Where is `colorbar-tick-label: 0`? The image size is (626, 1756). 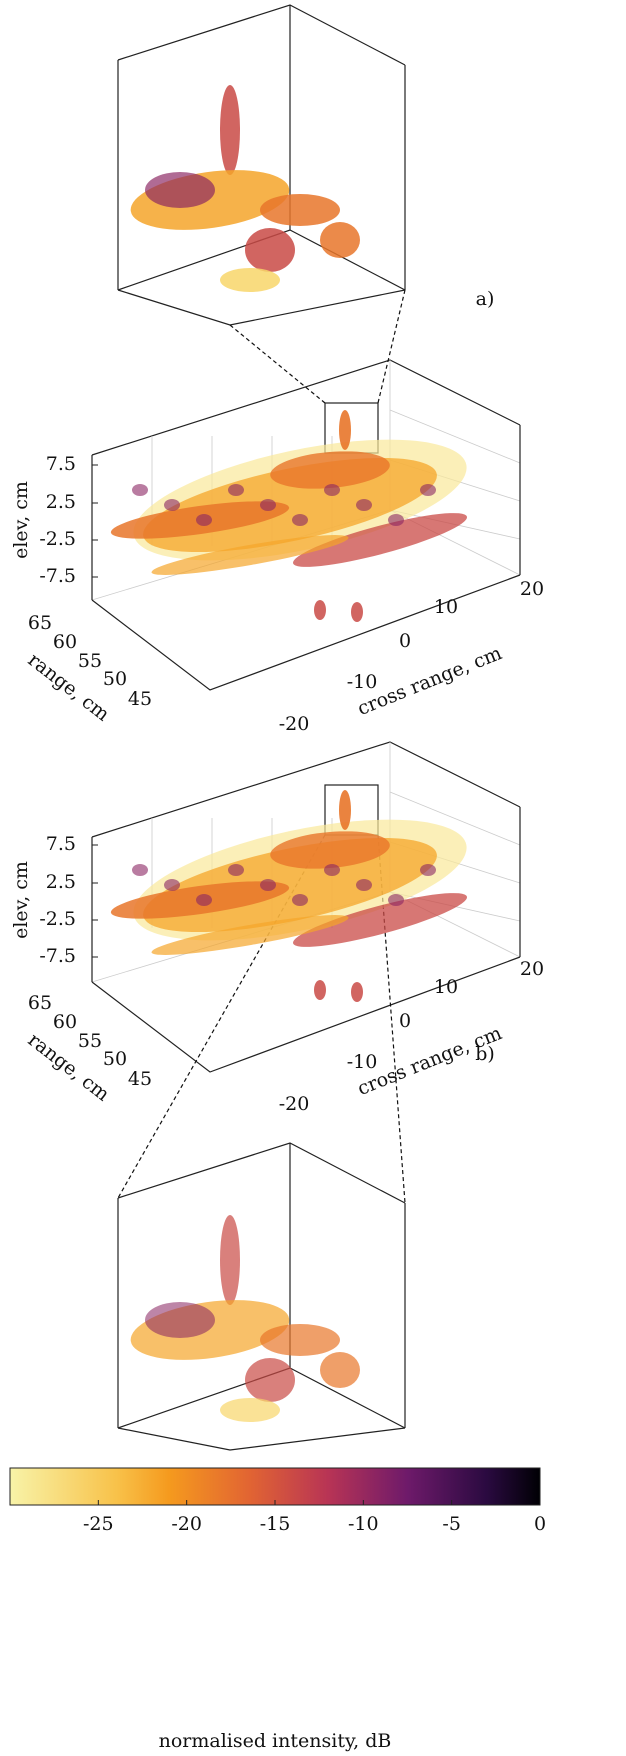 colorbar-tick-label: 0 is located at coordinates (540, 1524).